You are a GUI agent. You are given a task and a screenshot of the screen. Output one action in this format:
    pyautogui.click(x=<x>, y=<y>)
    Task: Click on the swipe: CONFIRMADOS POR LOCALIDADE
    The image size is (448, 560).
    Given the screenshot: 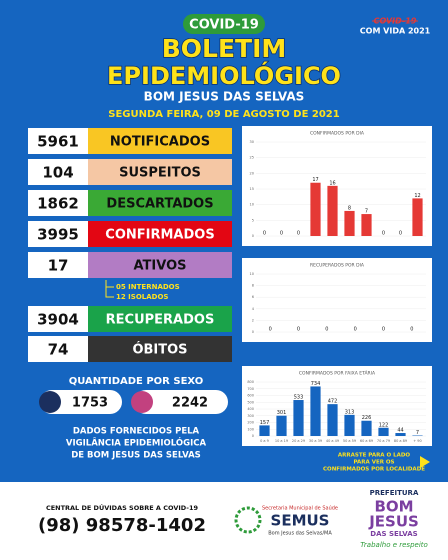 What is the action you would take?
    pyautogui.click(x=374, y=470)
    